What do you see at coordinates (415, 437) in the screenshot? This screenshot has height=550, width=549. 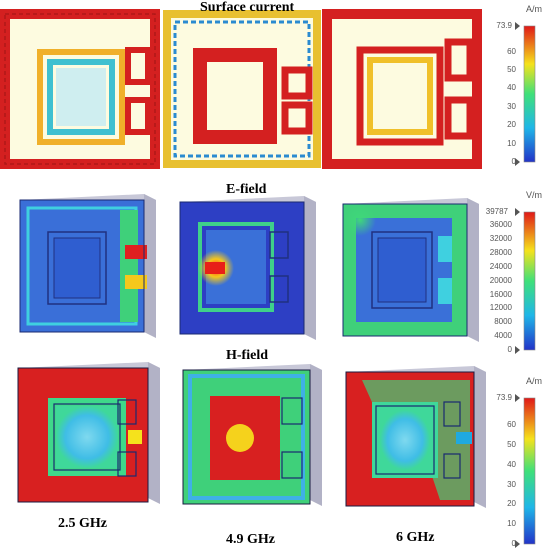 I see `h-field-6ghz` at bounding box center [415, 437].